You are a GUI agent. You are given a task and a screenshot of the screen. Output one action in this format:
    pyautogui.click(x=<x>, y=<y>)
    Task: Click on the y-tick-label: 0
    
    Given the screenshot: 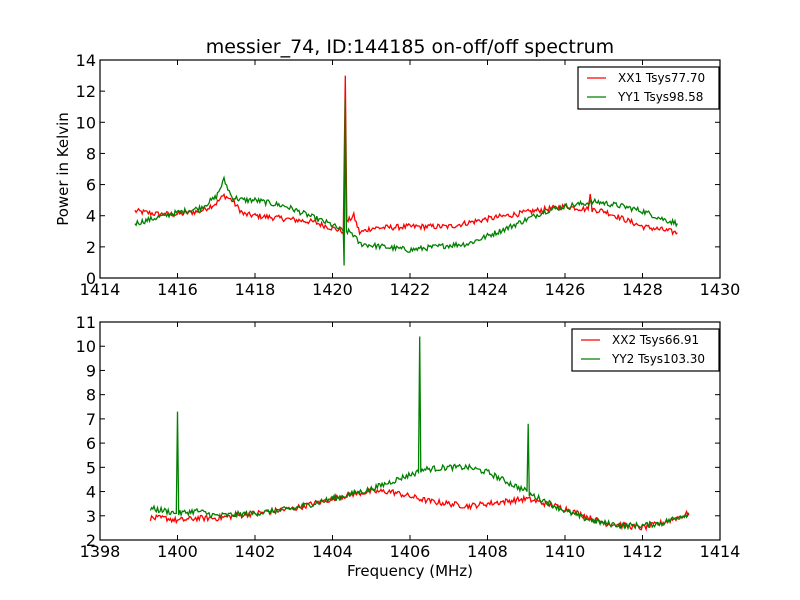 What is the action you would take?
    pyautogui.click(x=91, y=278)
    